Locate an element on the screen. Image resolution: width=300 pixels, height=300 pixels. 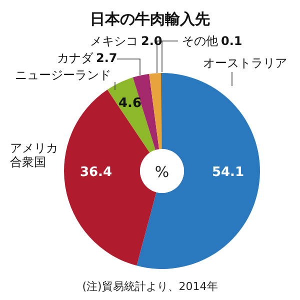
data-label: 54.1 is located at coordinates (228, 172).